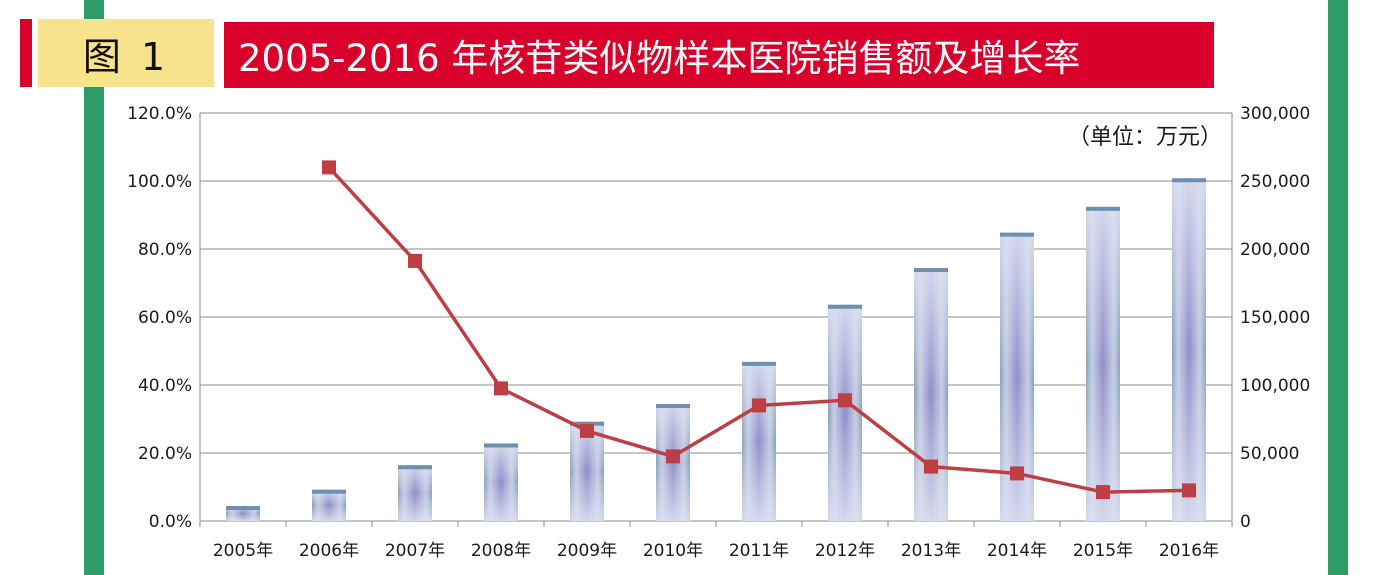 This screenshot has width=1373, height=575. I want to click on y-left-tick-label: 120.0%, so click(159, 114).